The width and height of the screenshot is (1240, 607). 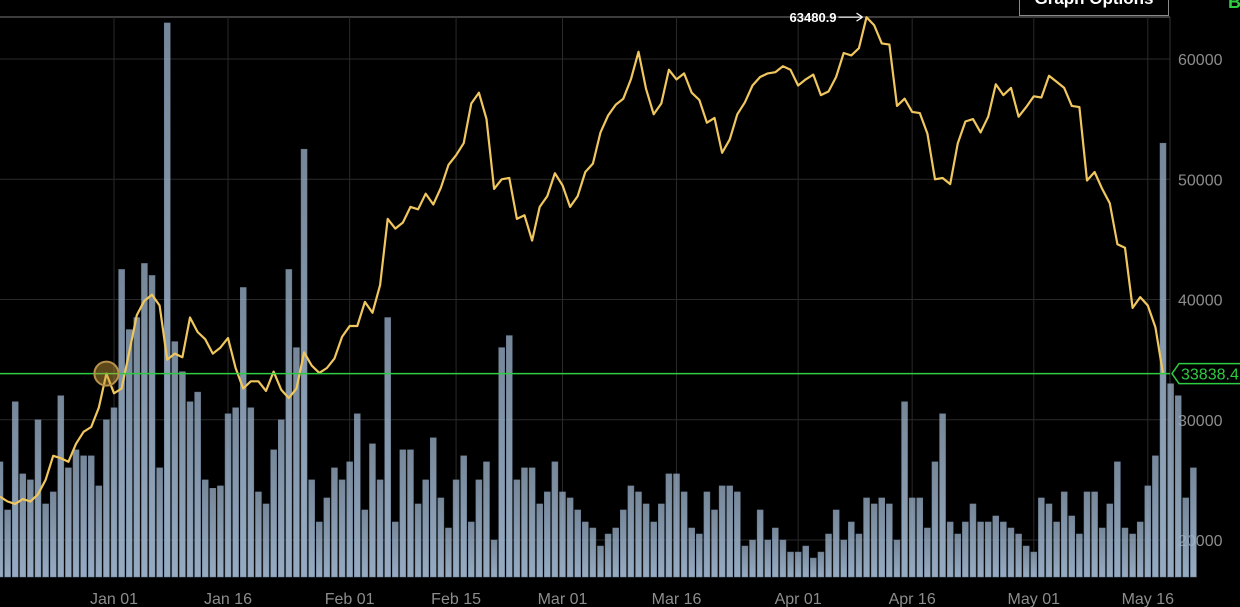 What do you see at coordinates (1200, 180) in the screenshot?
I see `y-tick-label: 50000` at bounding box center [1200, 180].